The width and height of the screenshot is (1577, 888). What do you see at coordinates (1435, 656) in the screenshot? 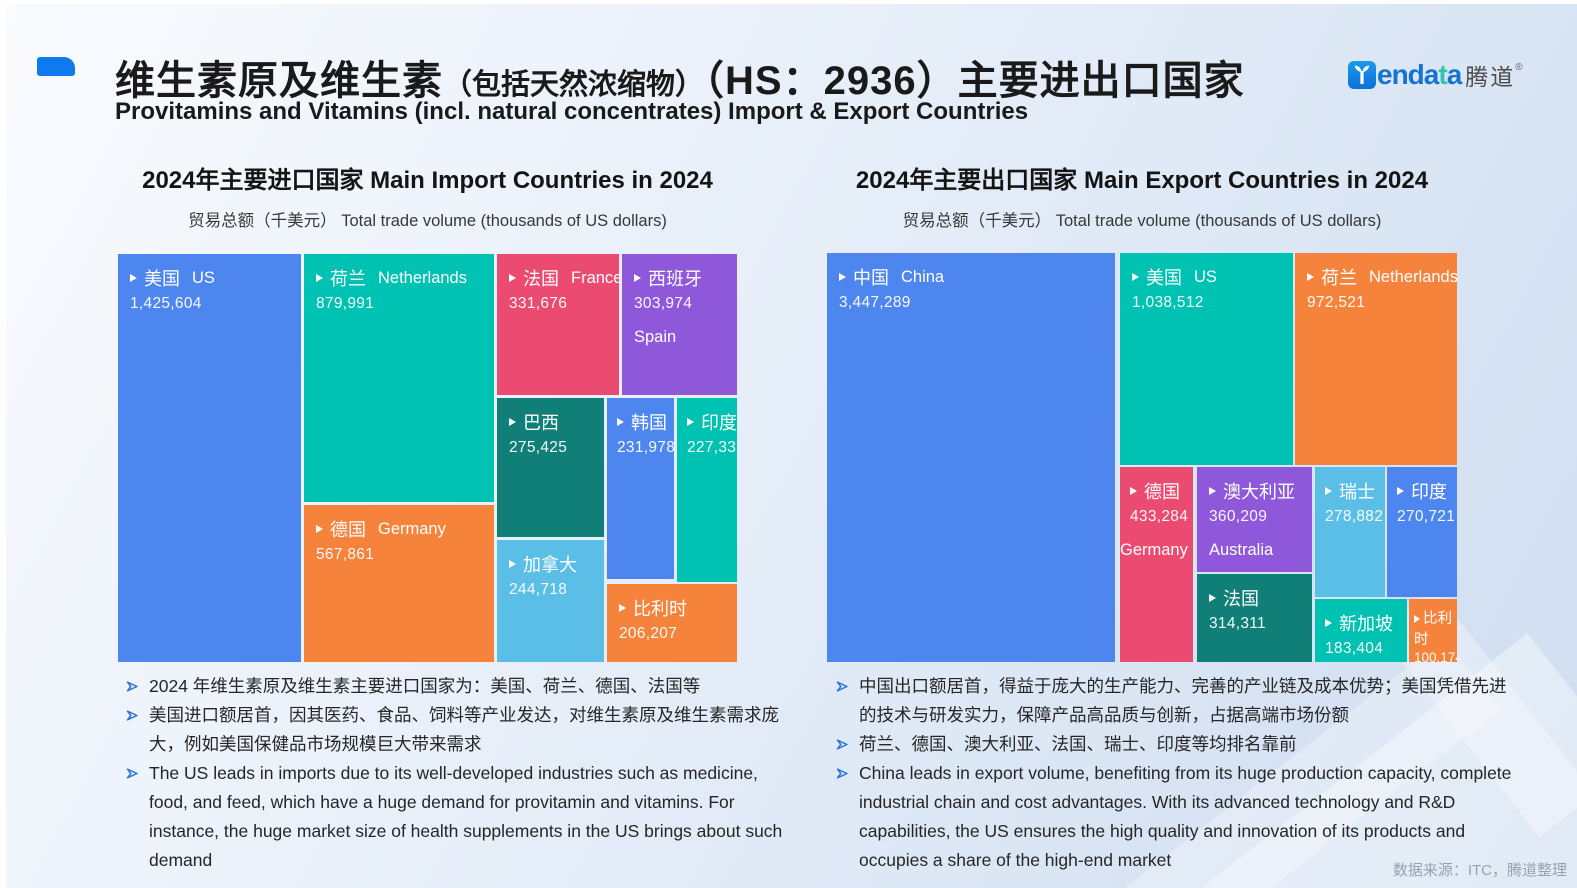
I see `trade-value: 100,174` at bounding box center [1435, 656].